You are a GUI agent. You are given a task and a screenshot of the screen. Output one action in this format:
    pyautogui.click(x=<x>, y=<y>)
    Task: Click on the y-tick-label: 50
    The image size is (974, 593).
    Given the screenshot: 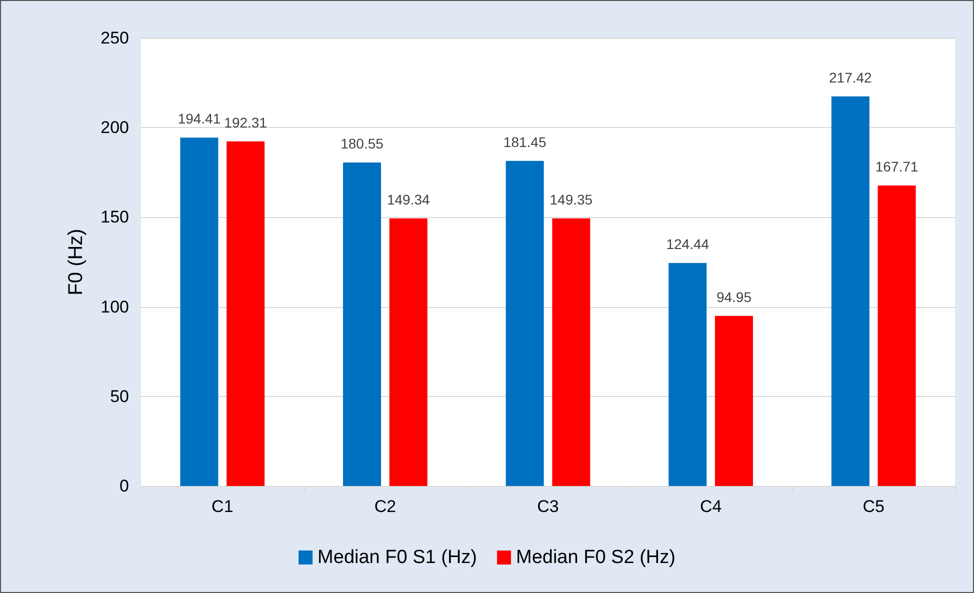 What is the action you would take?
    pyautogui.click(x=119, y=396)
    